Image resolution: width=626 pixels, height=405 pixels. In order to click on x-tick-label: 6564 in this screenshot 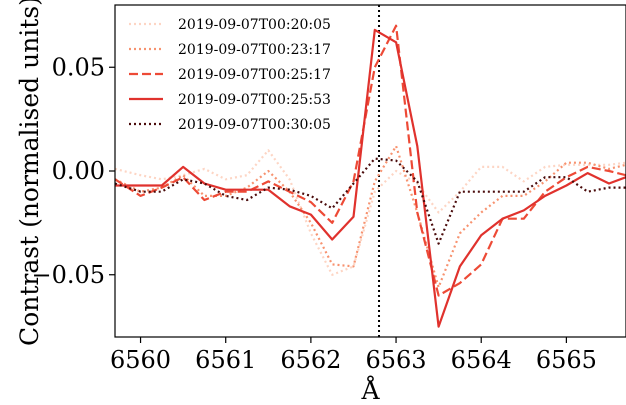, I will do `click(481, 360)`.